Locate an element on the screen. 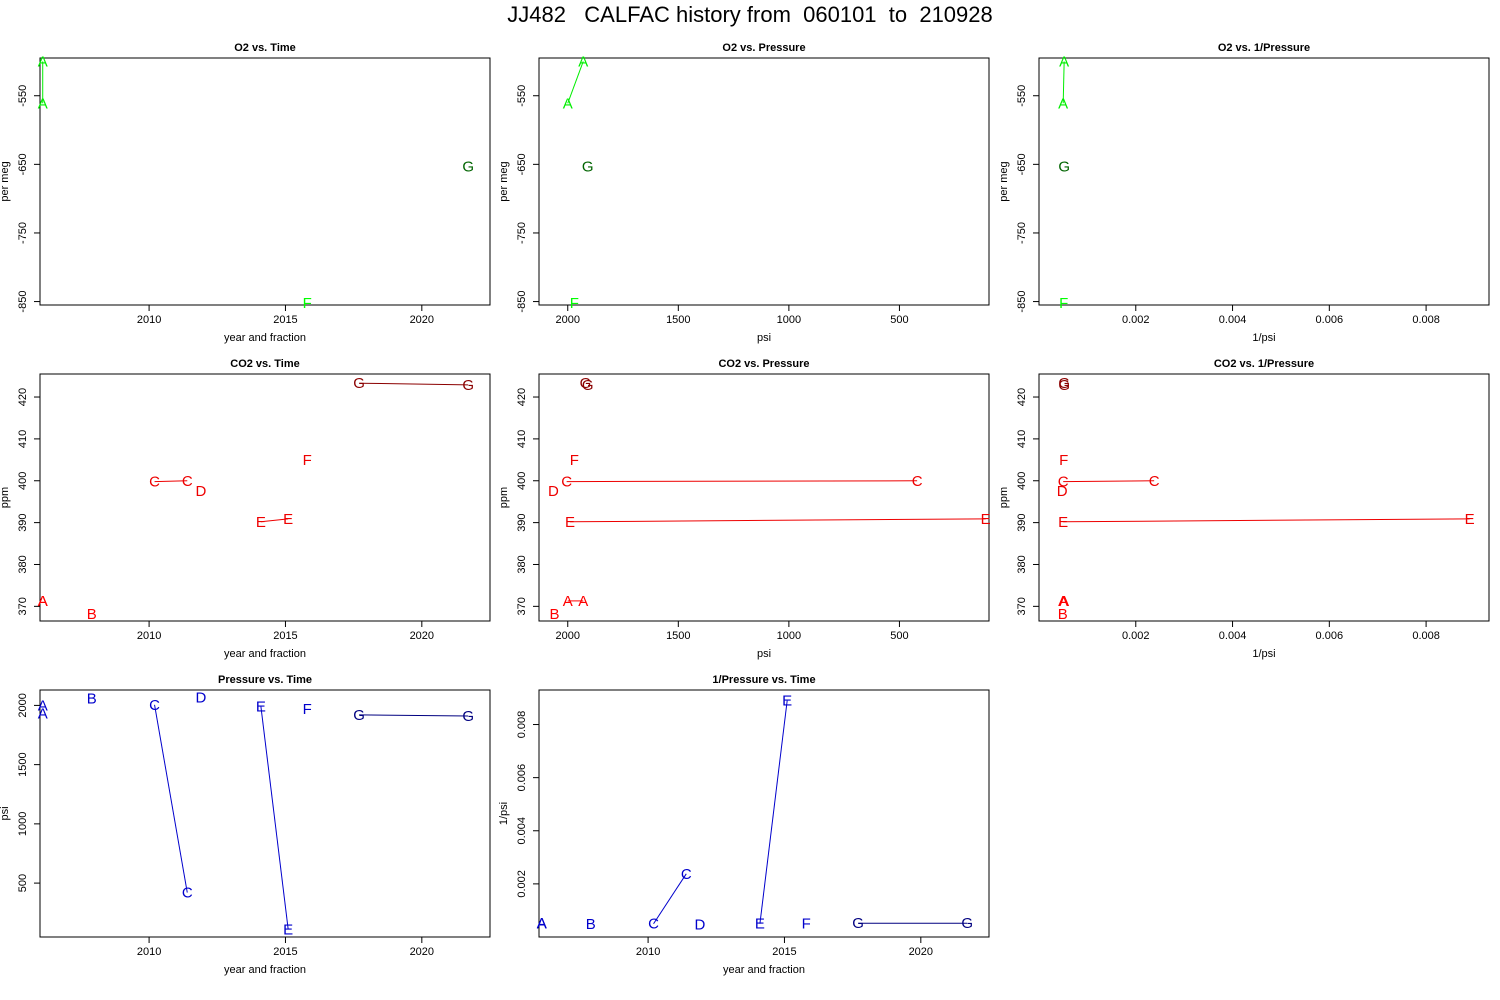 This screenshot has height=1000, width=1500. x-axis-label: 1/psi is located at coordinates (1263, 654).